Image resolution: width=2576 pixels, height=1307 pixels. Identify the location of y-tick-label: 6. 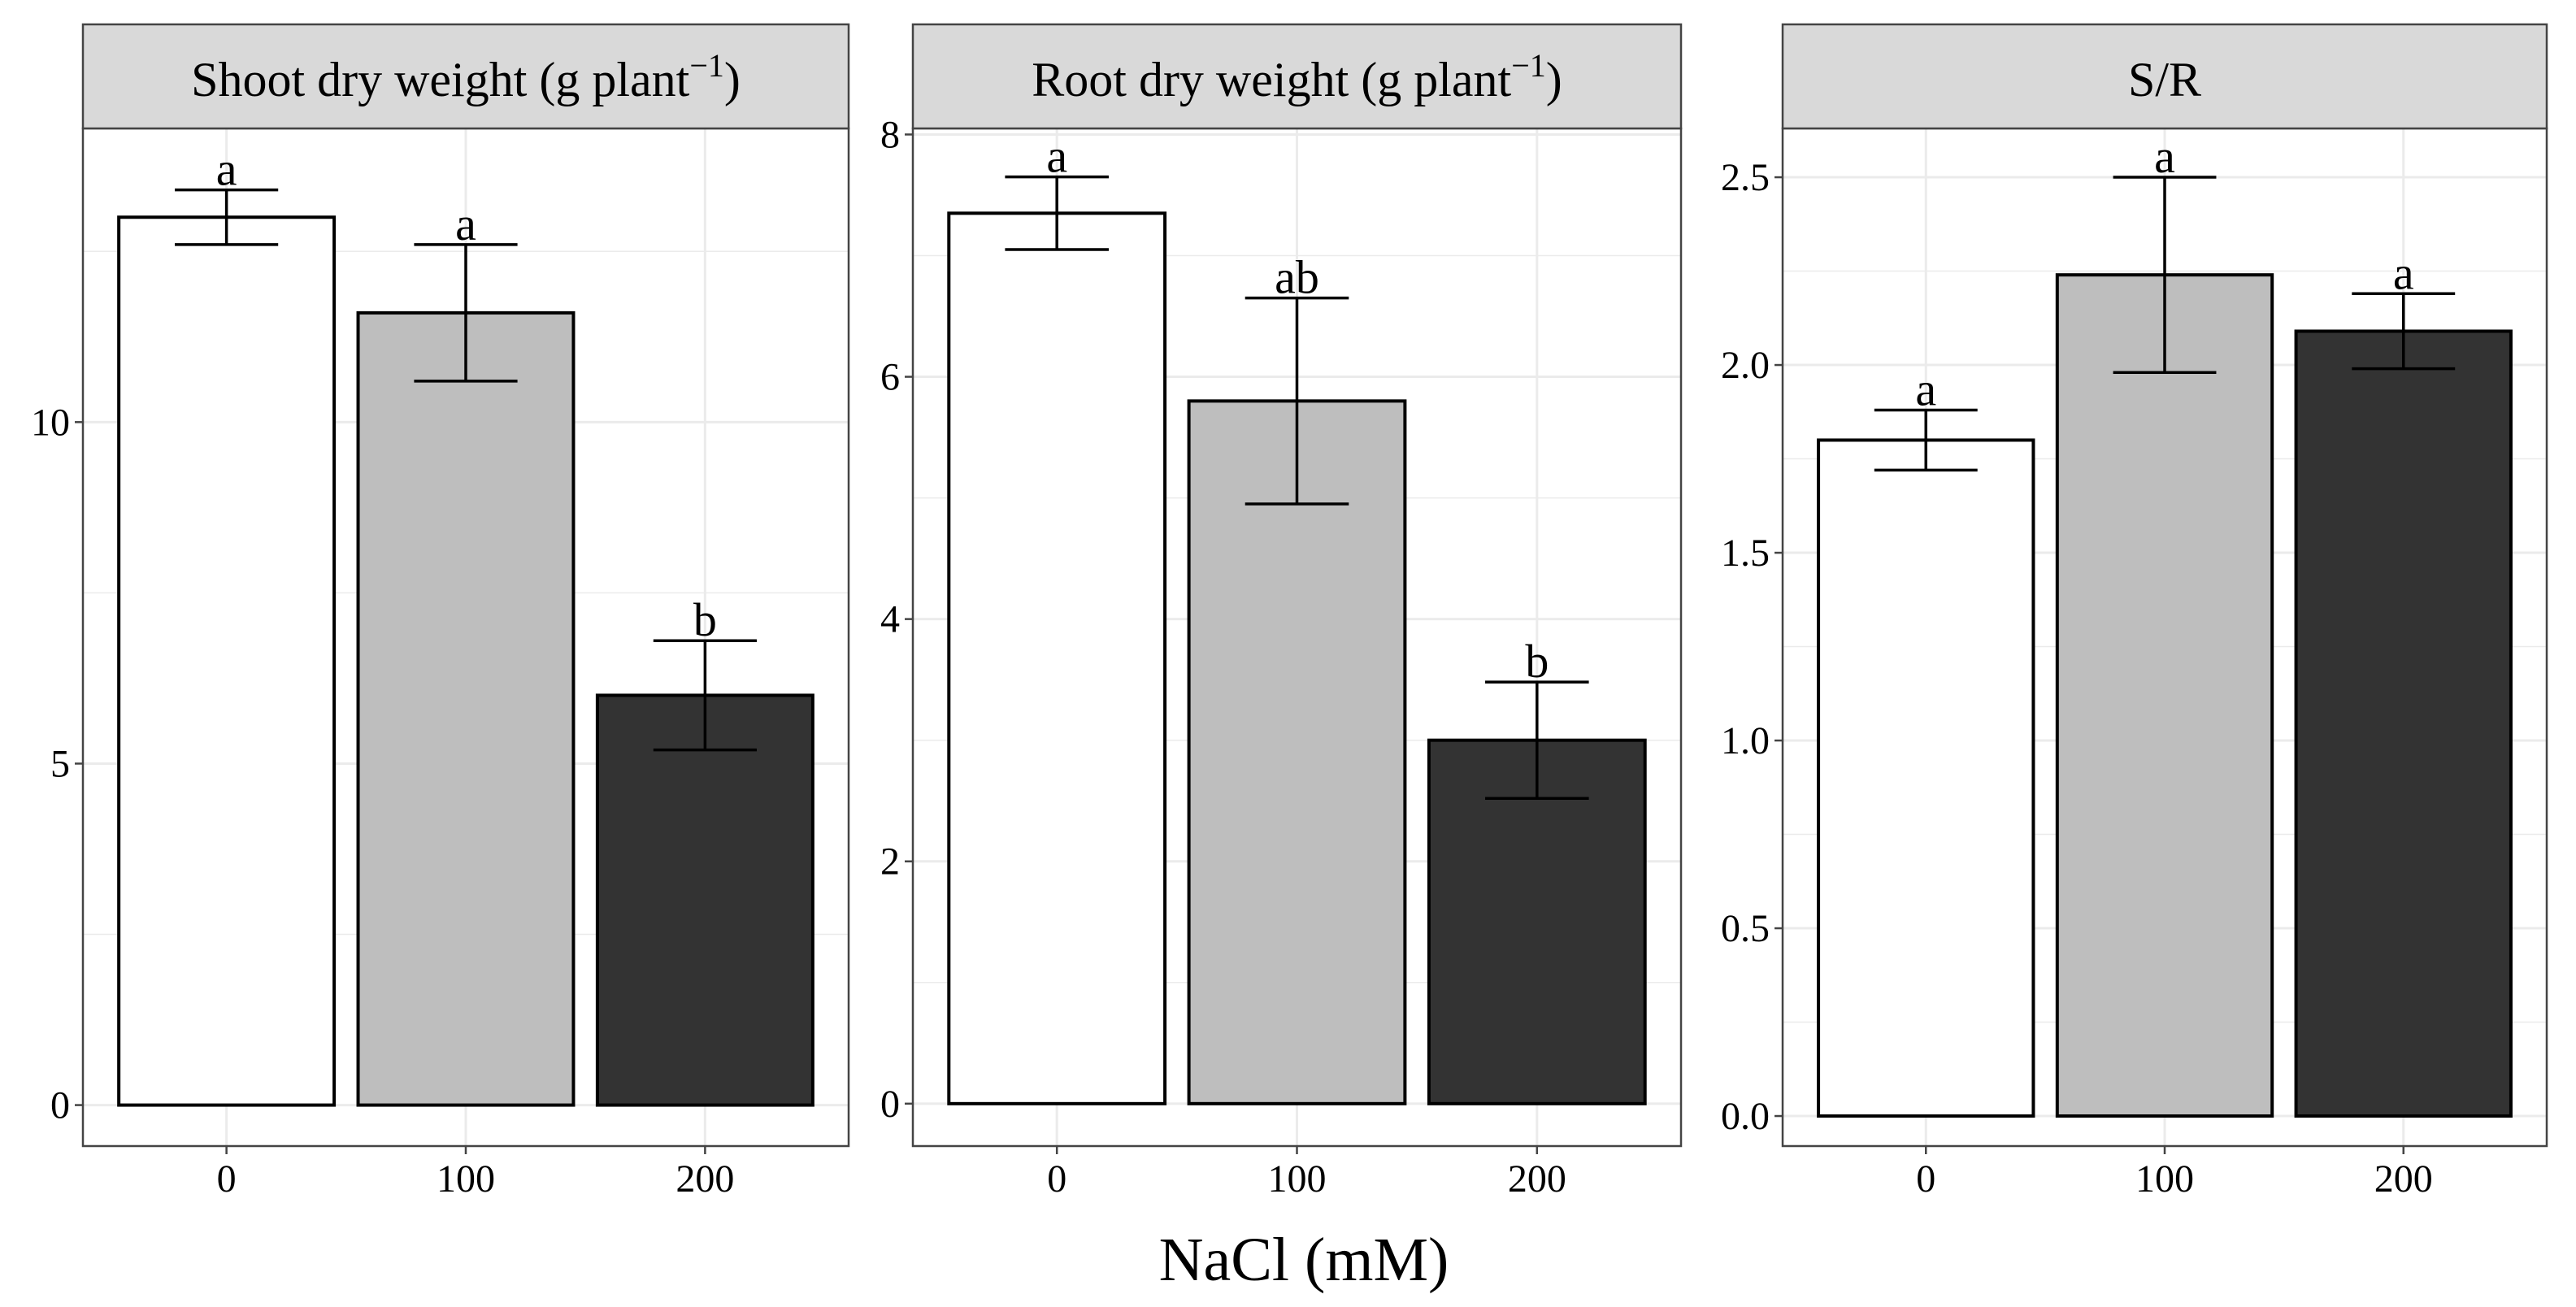
(890, 377).